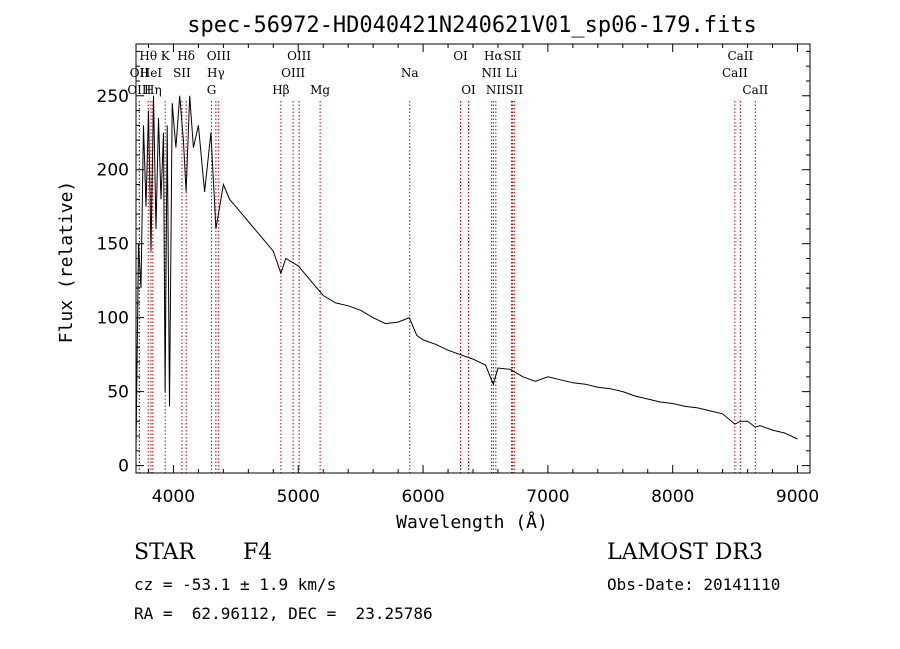  I want to click on spectral-line-label-15: Na, so click(410, 73).